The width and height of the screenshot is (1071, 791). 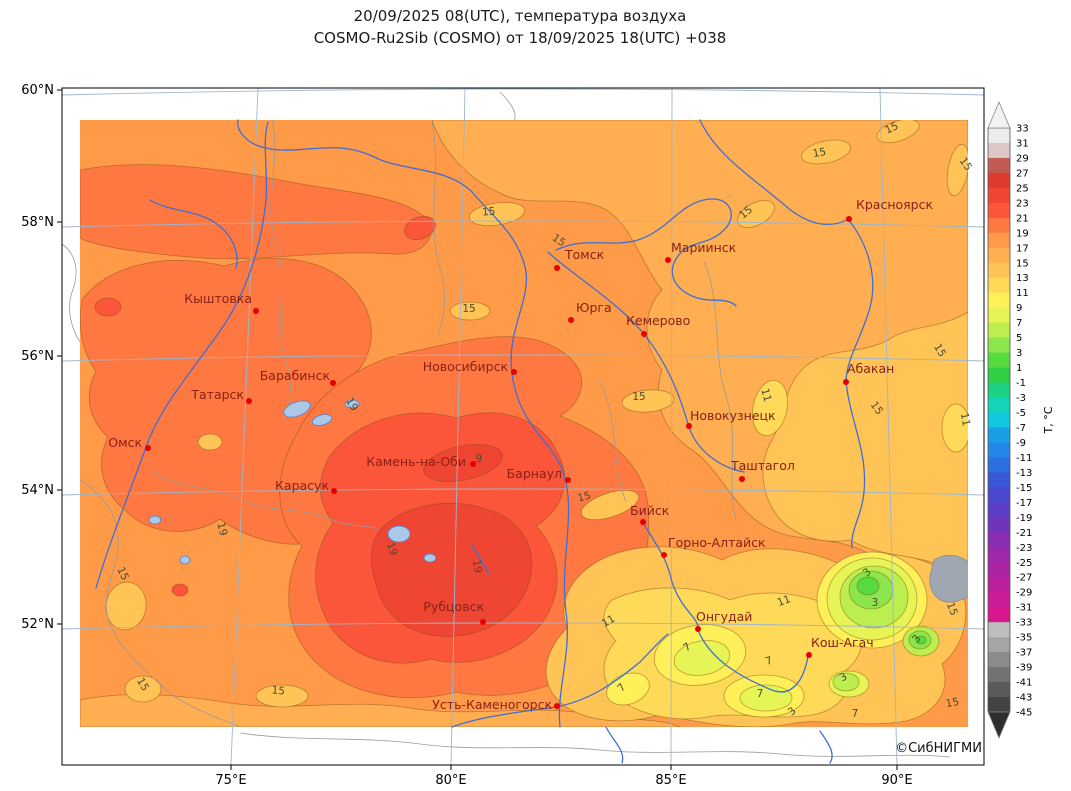 What do you see at coordinates (217, 394) in the screenshot?
I see `city-label: Татарск` at bounding box center [217, 394].